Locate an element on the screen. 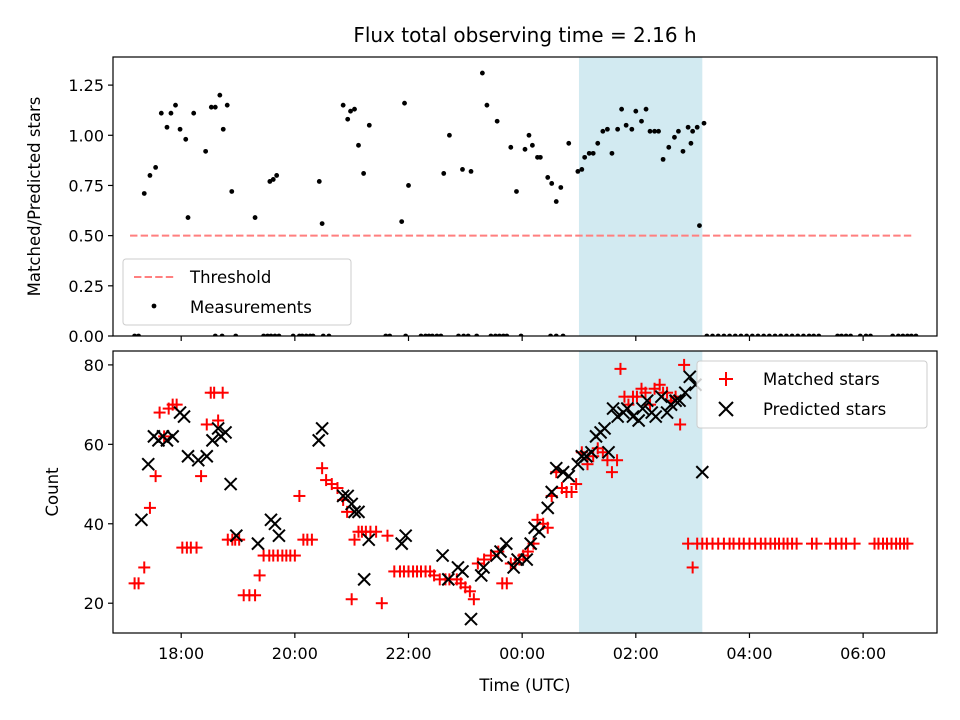  legend-matched-label: Matched stars is located at coordinates (821, 379).